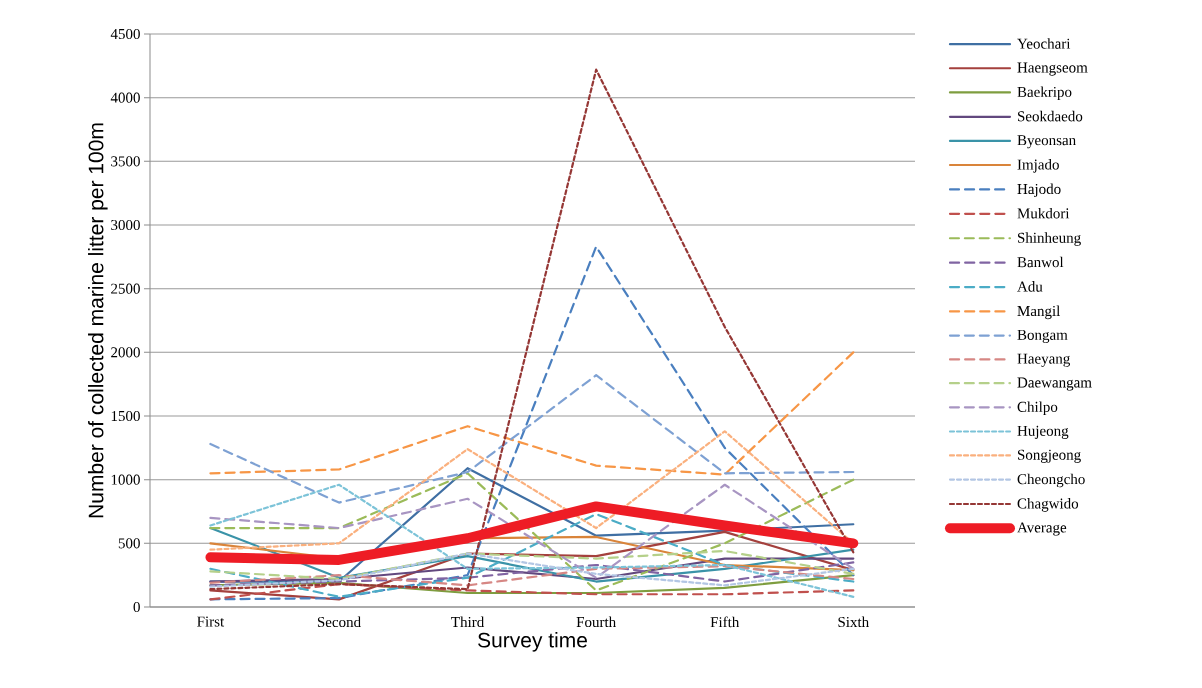 This screenshot has height=688, width=1202. I want to click on legend-label: Mangil, so click(1039, 312).